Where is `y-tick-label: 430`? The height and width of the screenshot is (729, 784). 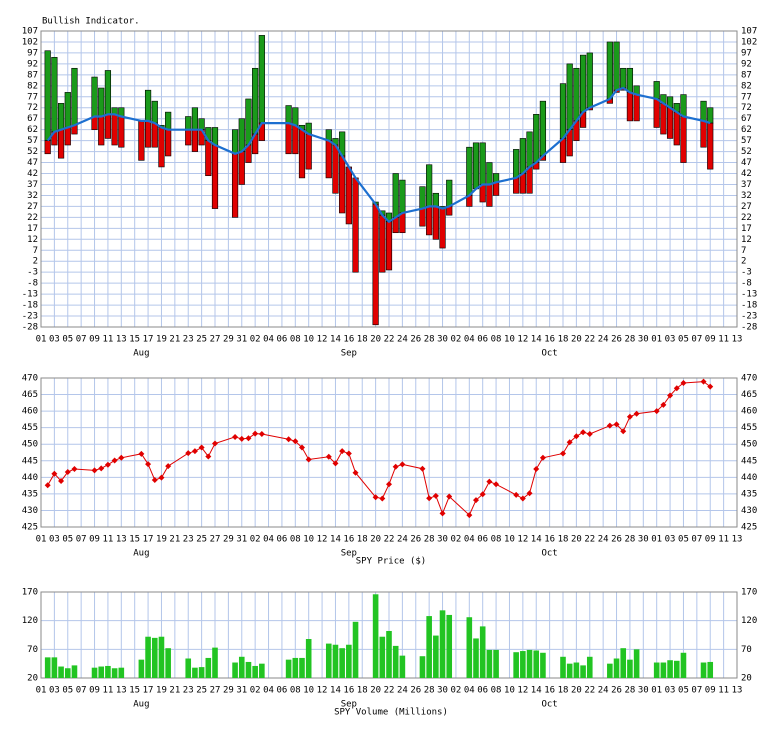 y-tick-label: 430 is located at coordinates (30, 511).